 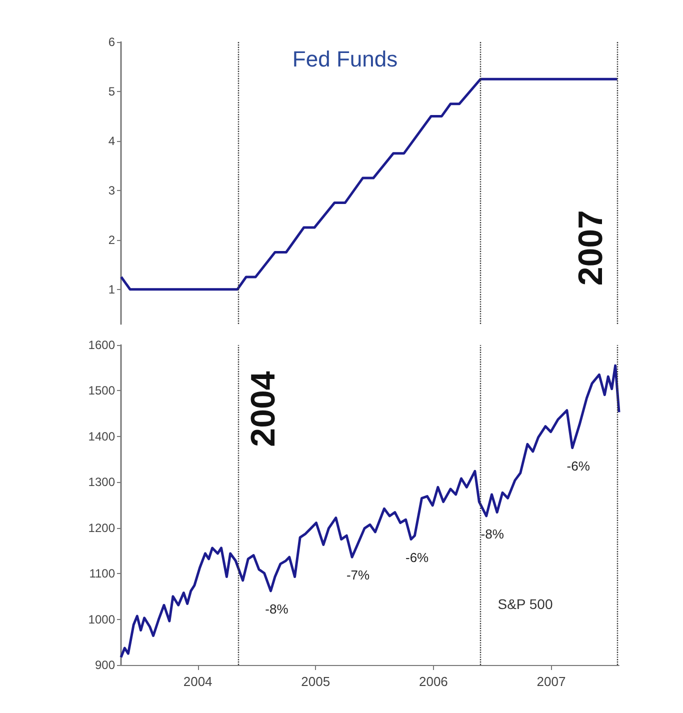 What do you see at coordinates (358, 575) in the screenshot?
I see `annotation: -7%` at bounding box center [358, 575].